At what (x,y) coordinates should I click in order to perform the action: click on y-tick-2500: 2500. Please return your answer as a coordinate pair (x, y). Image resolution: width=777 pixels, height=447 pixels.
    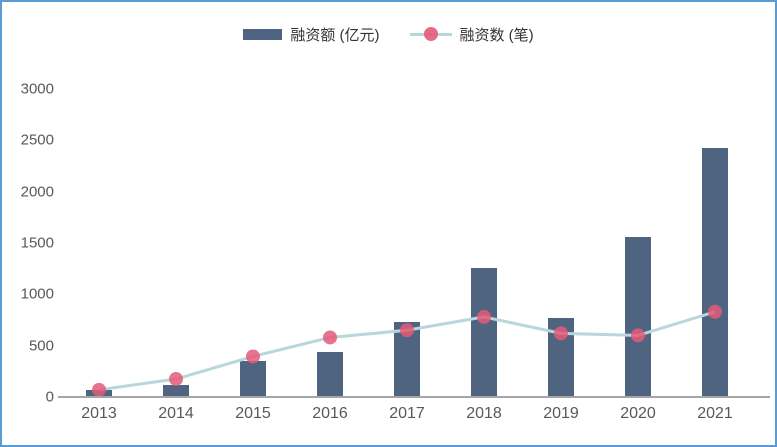
    Looking at the image, I should click on (37, 140).